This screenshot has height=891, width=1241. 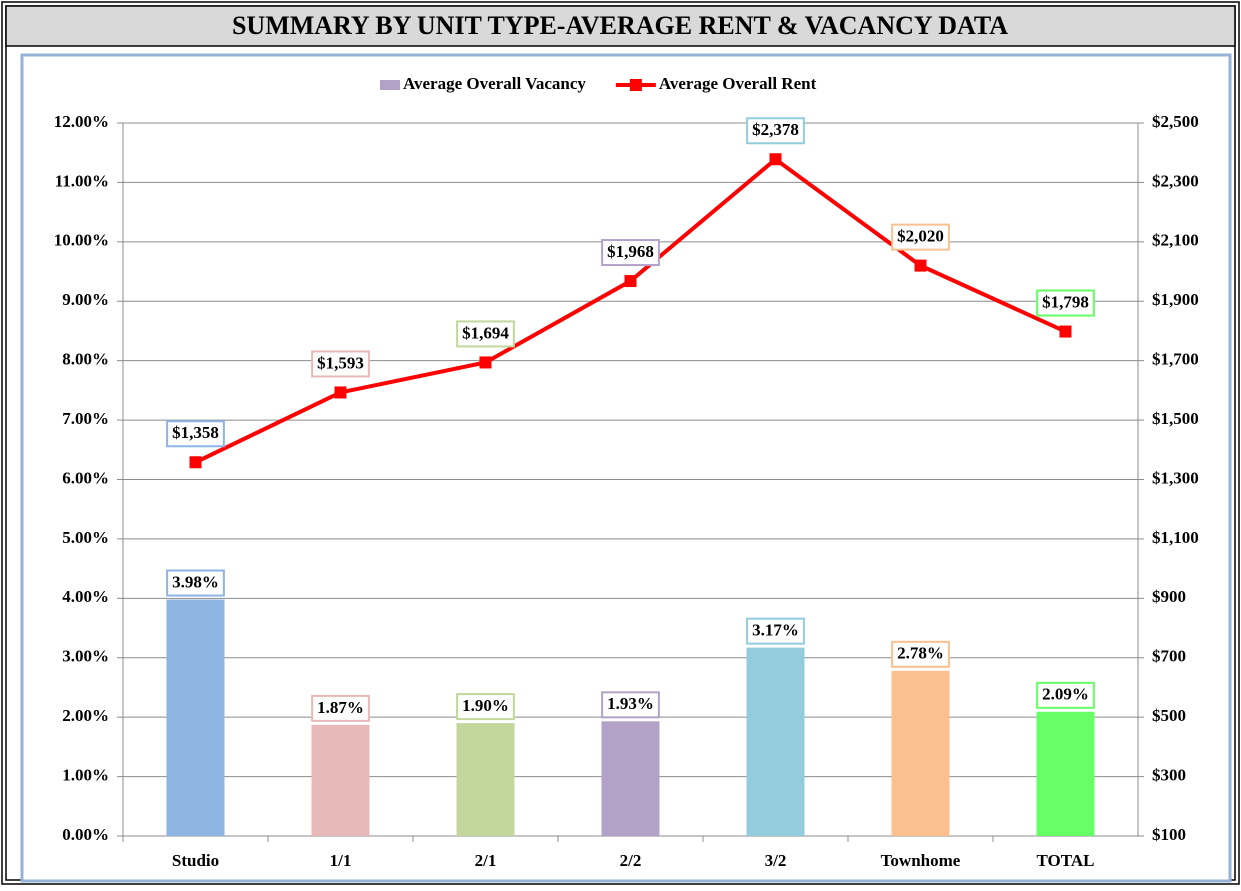 What do you see at coordinates (85, 774) in the screenshot?
I see `y-tick-label: 1.00%` at bounding box center [85, 774].